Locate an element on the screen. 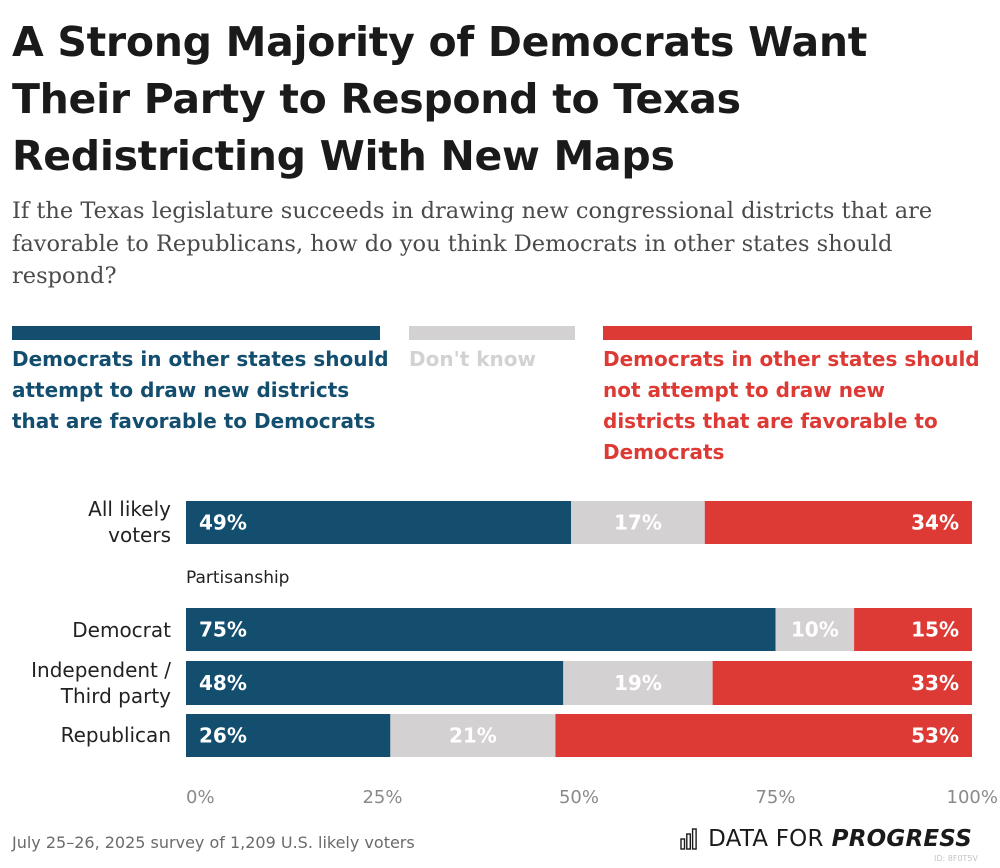 This screenshot has width=1000, height=868. bar-democrat-attempt is located at coordinates (481, 629).